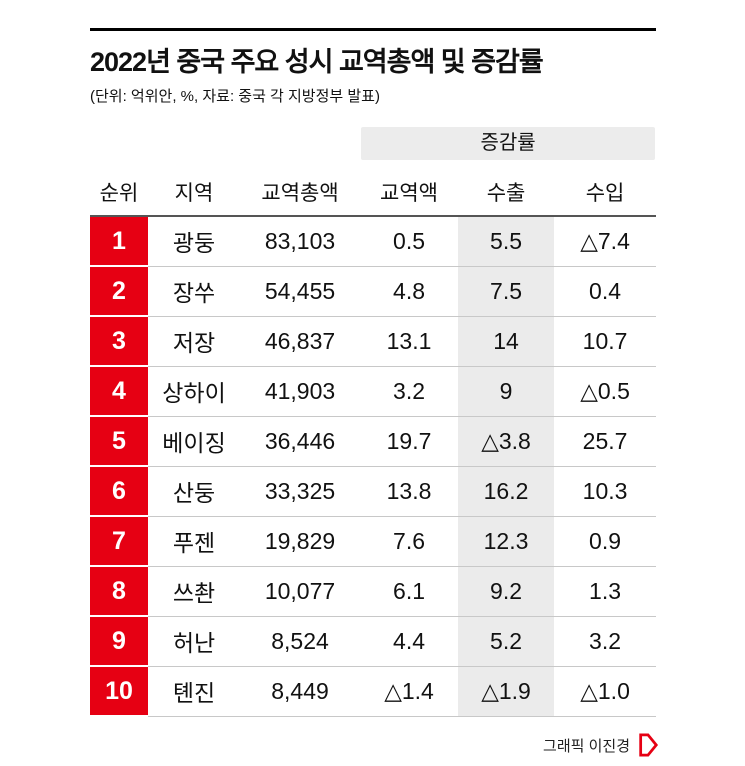  Describe the element at coordinates (300, 591) in the screenshot. I see `total-cell: 10,077` at that location.